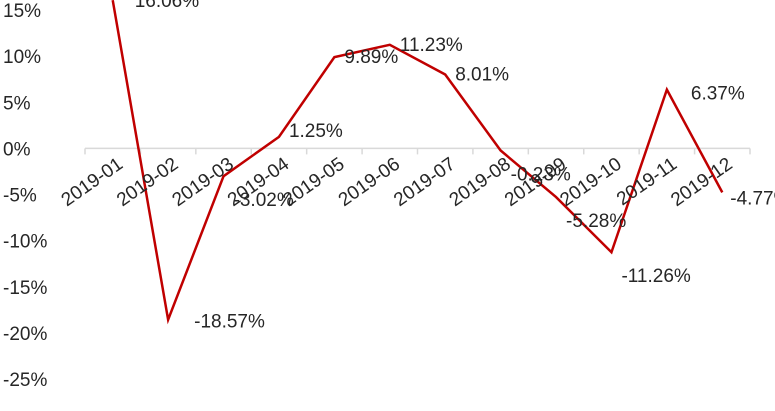  I want to click on x-tick-label: 2019-03, so click(203, 182).